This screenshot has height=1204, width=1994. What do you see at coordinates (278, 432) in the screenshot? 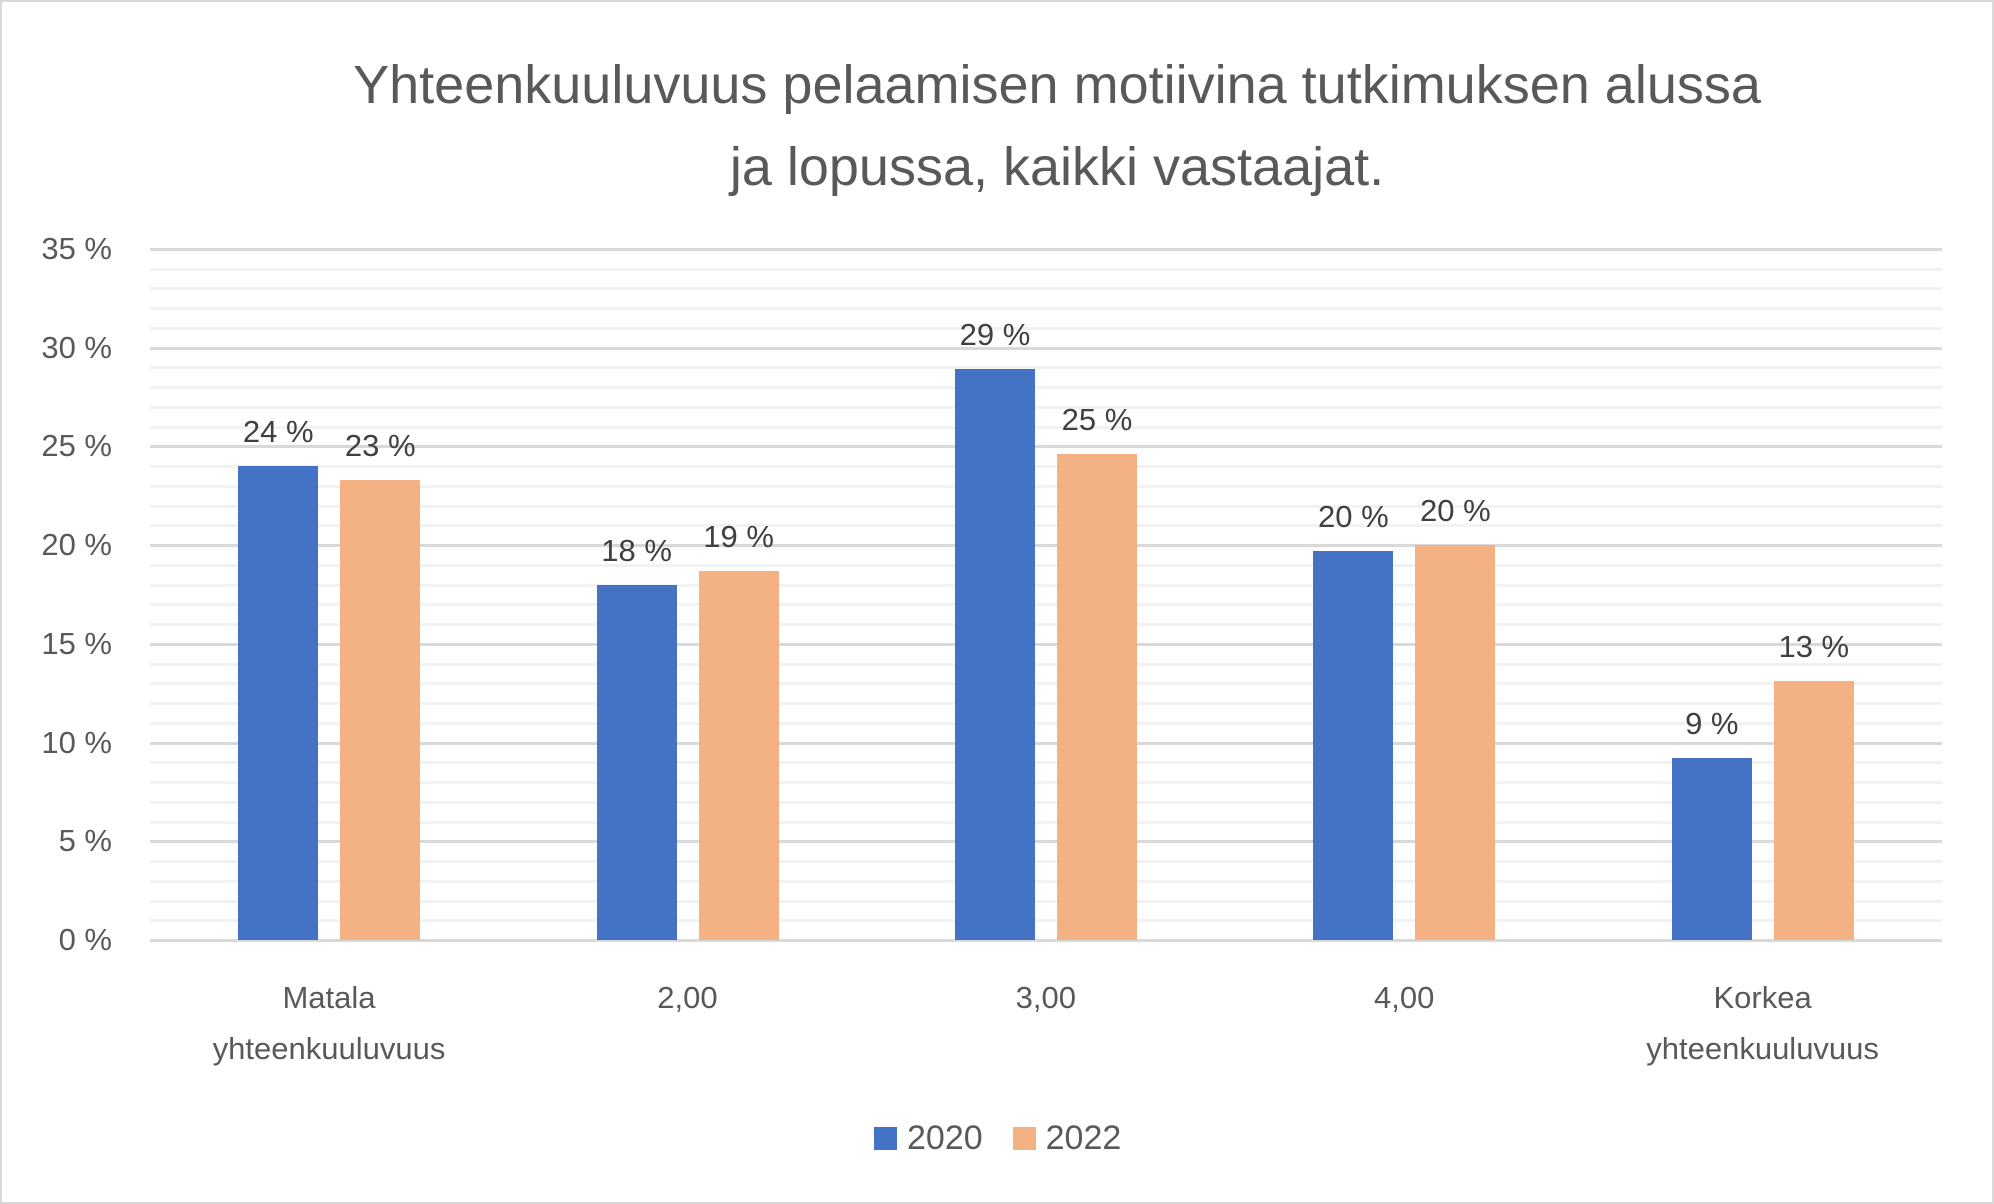
I see `data-label: 24 %` at bounding box center [278, 432].